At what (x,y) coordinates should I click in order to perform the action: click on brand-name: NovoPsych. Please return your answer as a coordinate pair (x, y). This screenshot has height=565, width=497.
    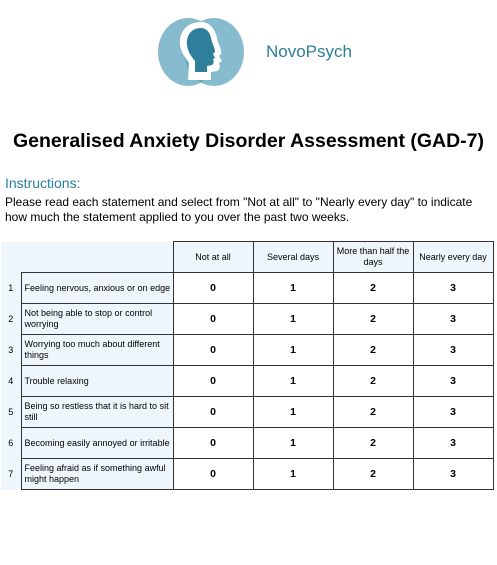
    Looking at the image, I should click on (309, 51).